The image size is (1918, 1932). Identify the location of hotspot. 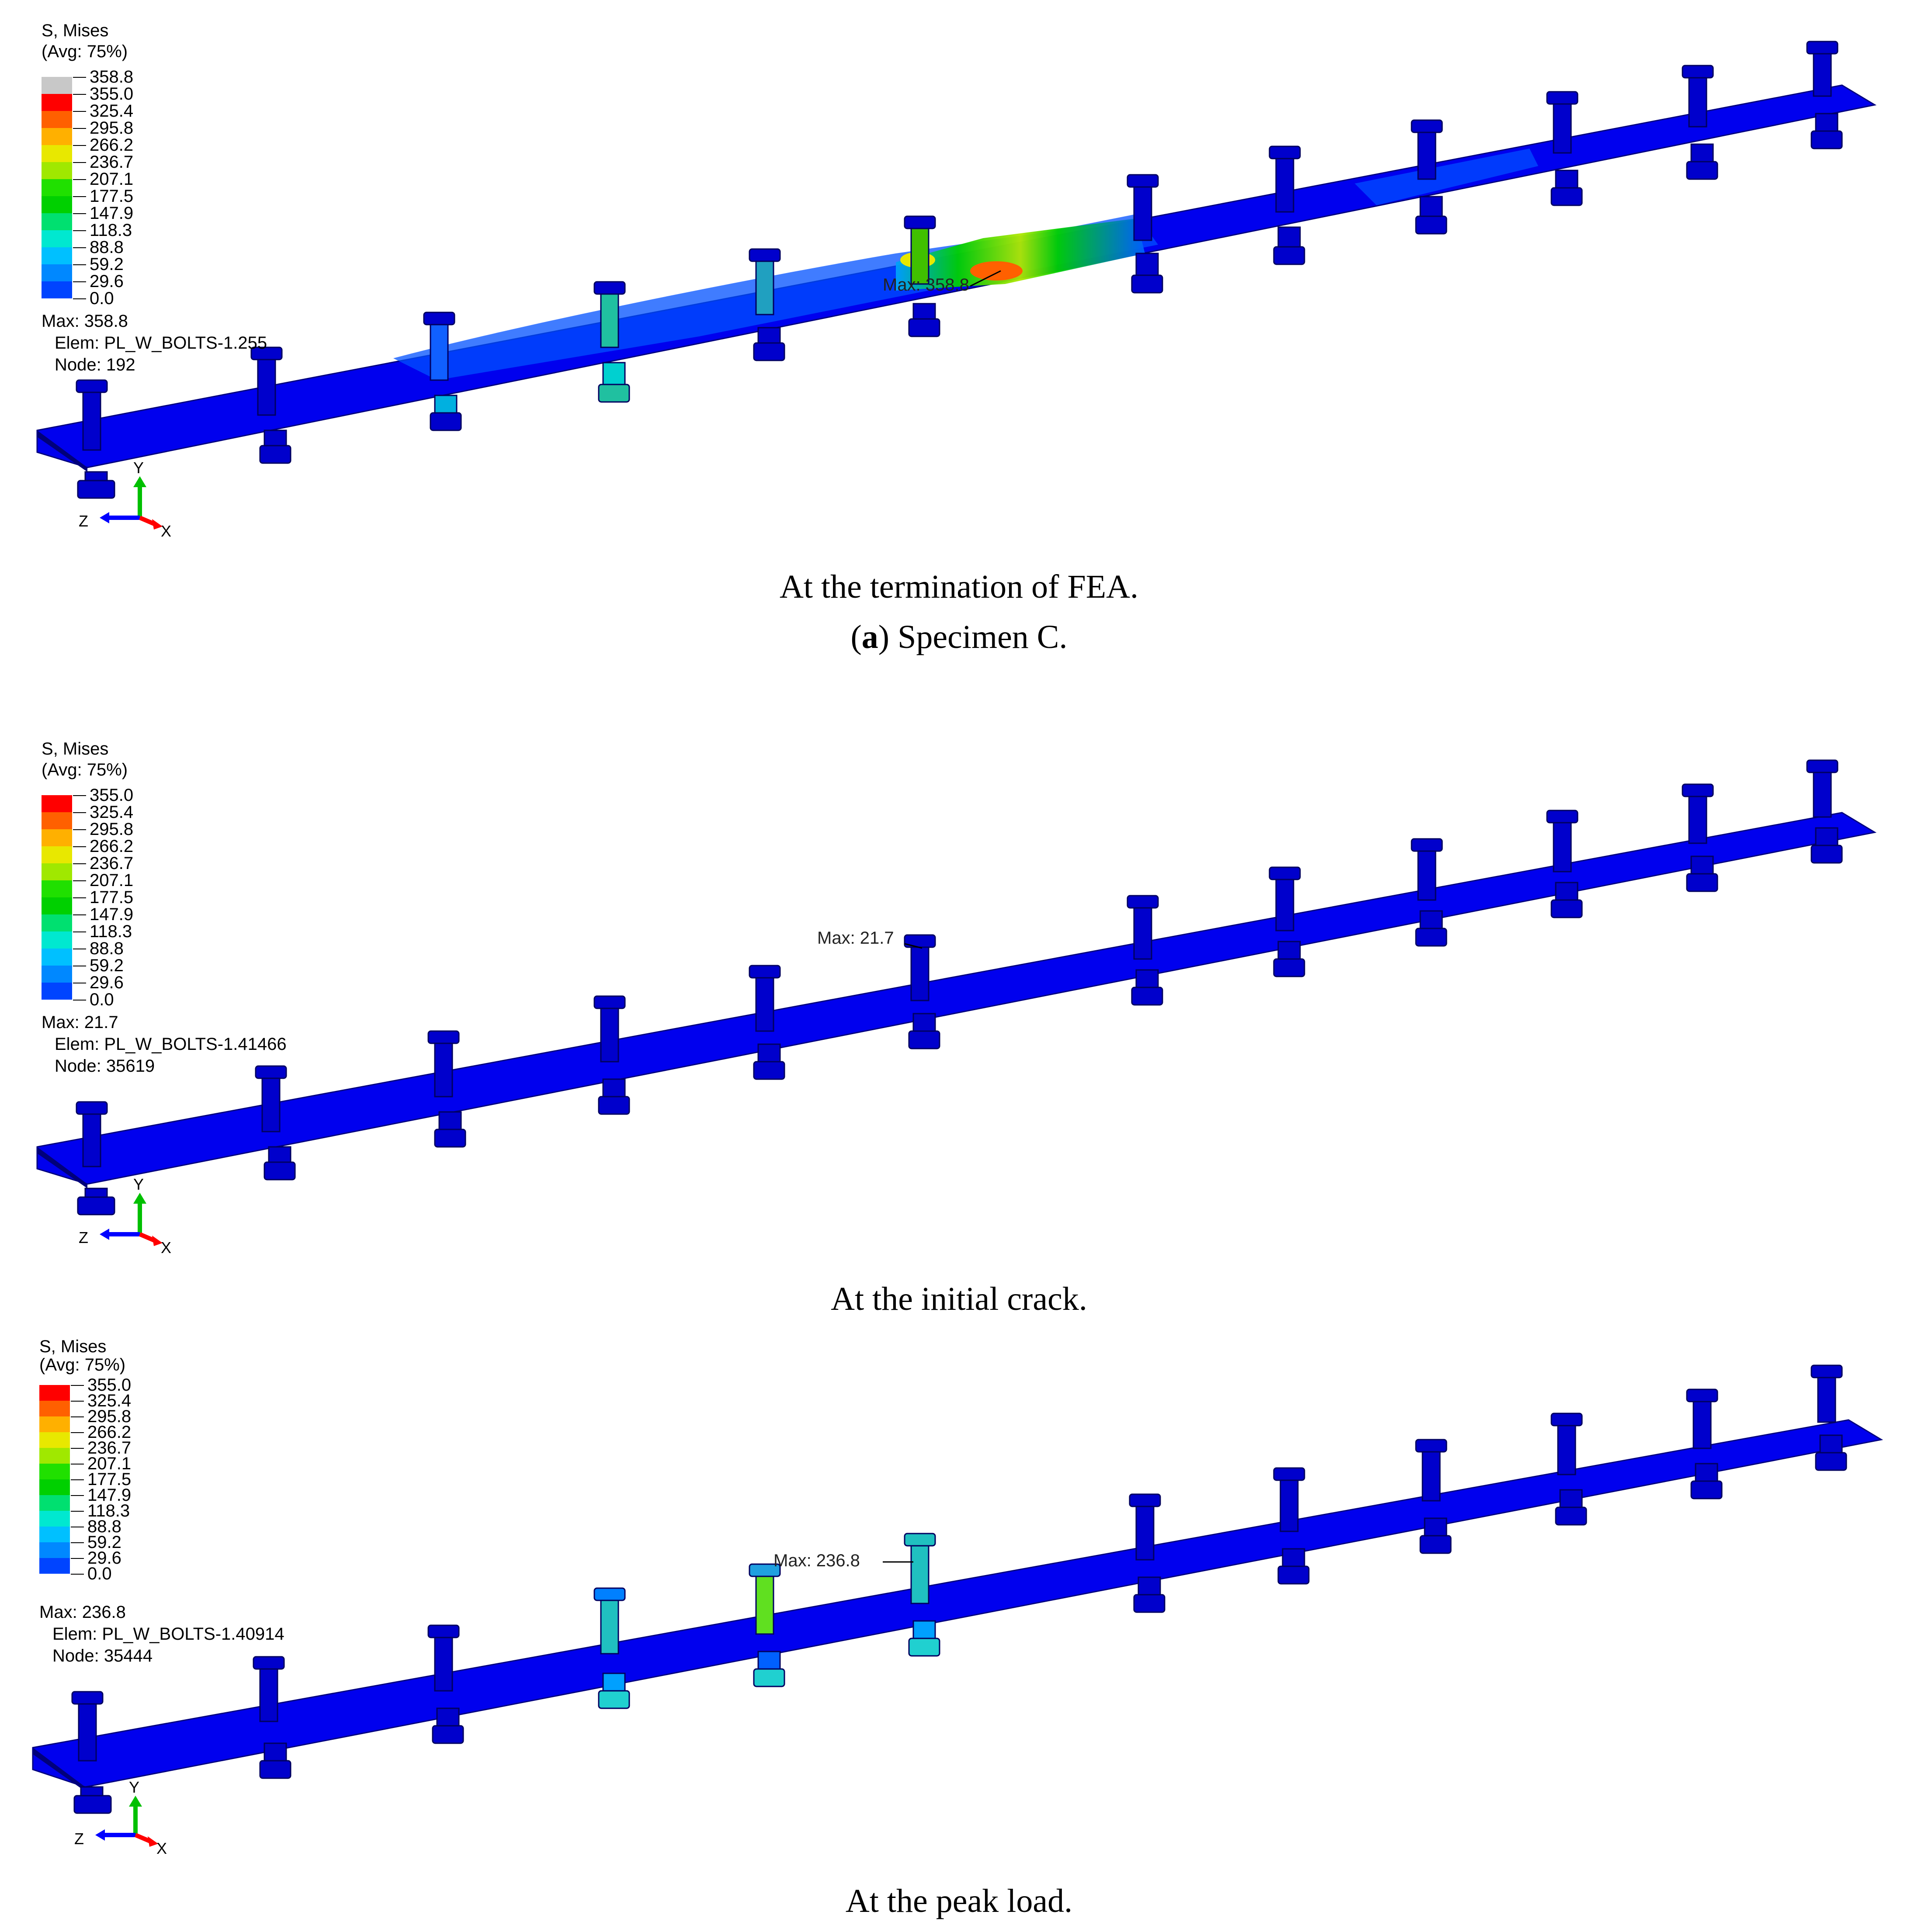
(996, 270).